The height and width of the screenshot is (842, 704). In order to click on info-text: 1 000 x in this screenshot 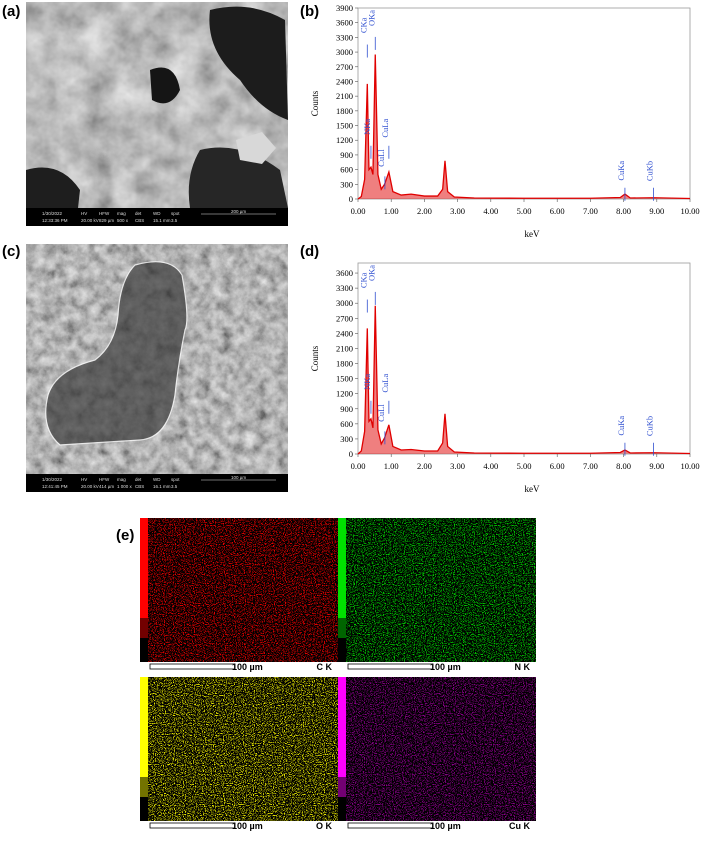, I will do `click(125, 486)`.